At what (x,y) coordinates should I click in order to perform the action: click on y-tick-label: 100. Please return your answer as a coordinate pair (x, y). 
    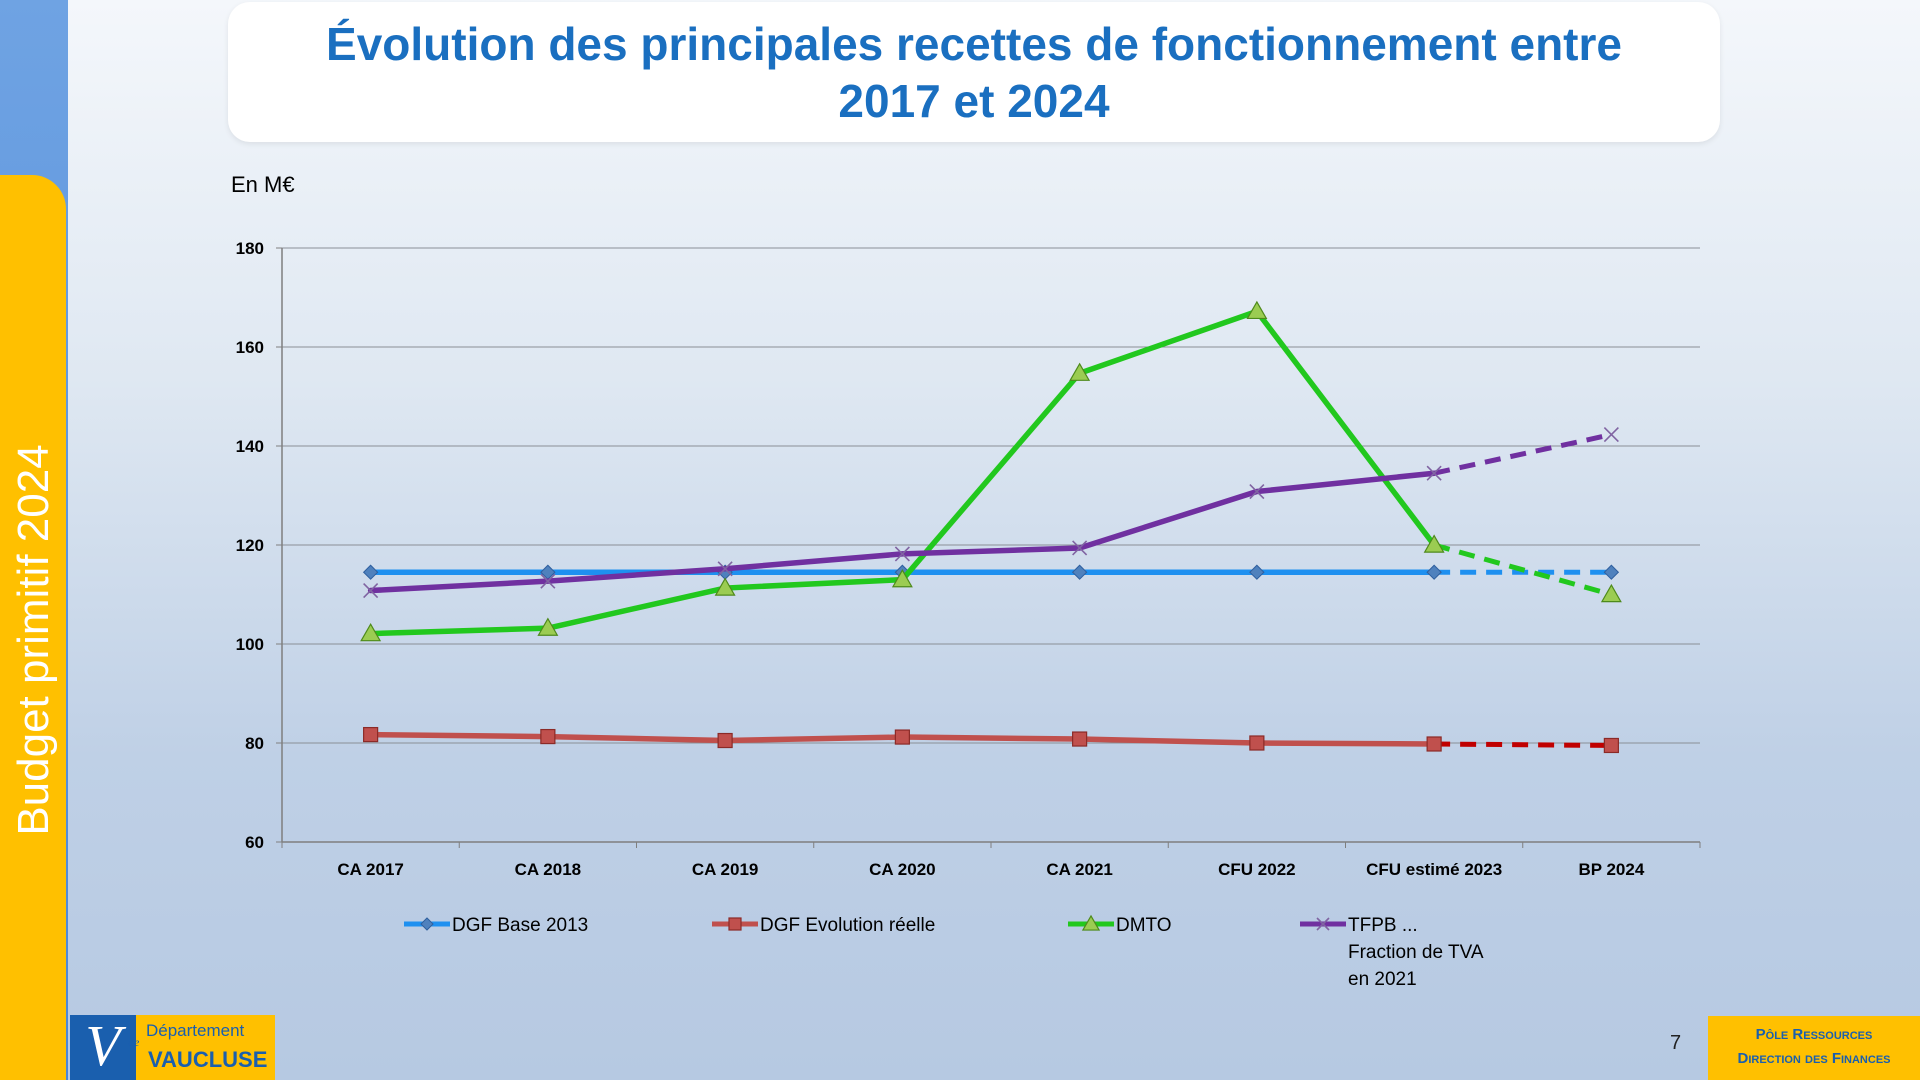
    Looking at the image, I should click on (250, 644).